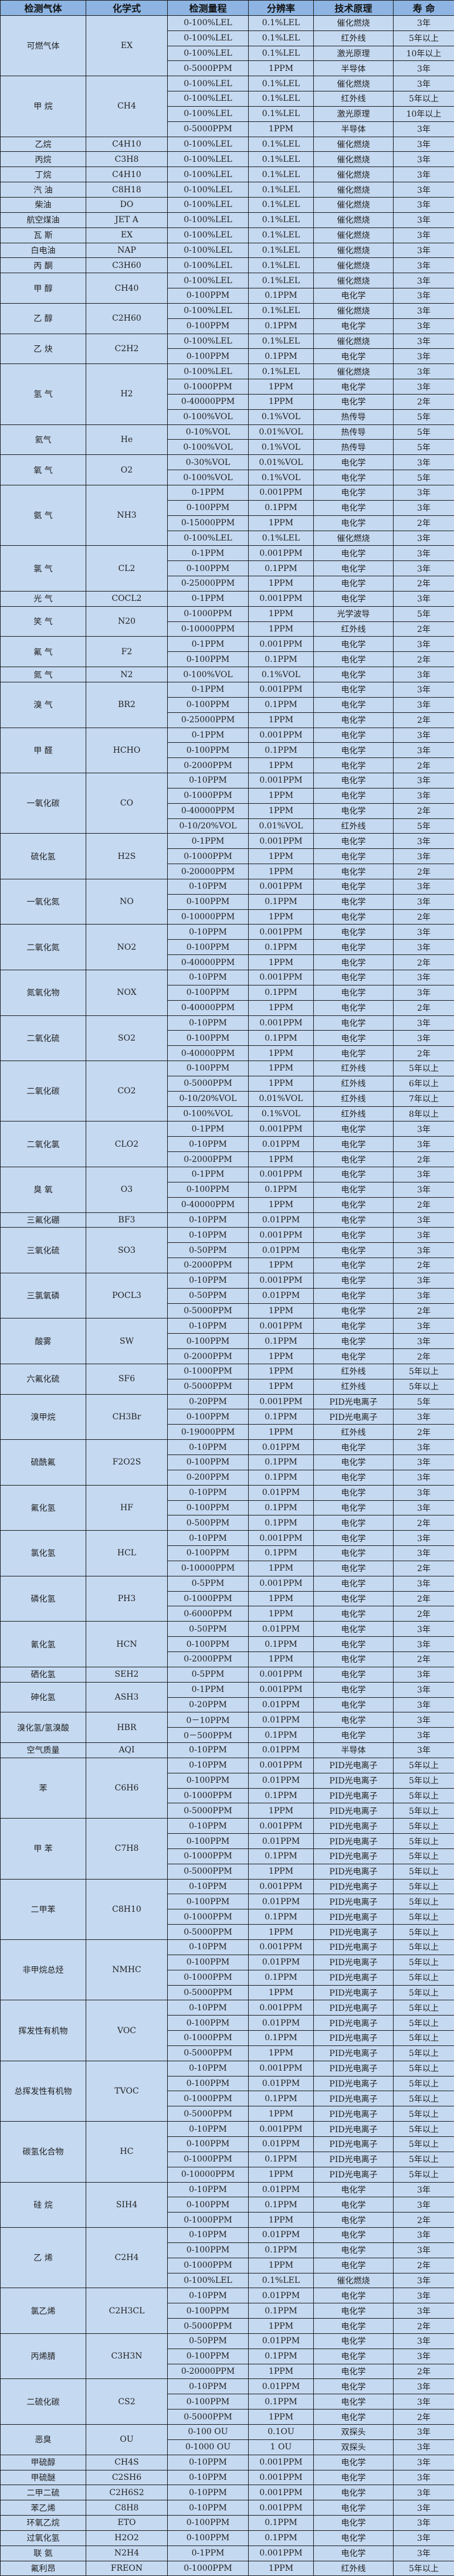 The height and width of the screenshot is (2576, 454). Describe the element at coordinates (208, 8) in the screenshot. I see `header-range: 检测量程` at that location.